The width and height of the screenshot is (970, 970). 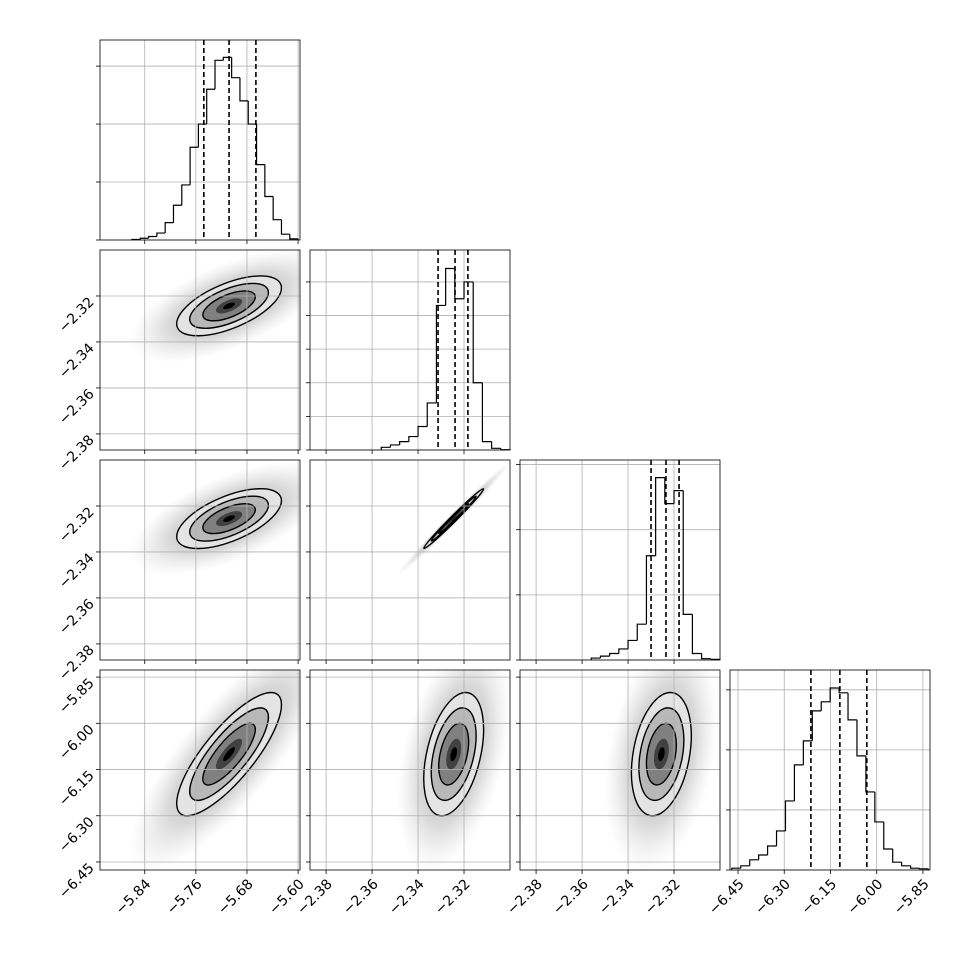 What do you see at coordinates (77, 743) in the screenshot?
I see `y-tick-label: −6.00` at bounding box center [77, 743].